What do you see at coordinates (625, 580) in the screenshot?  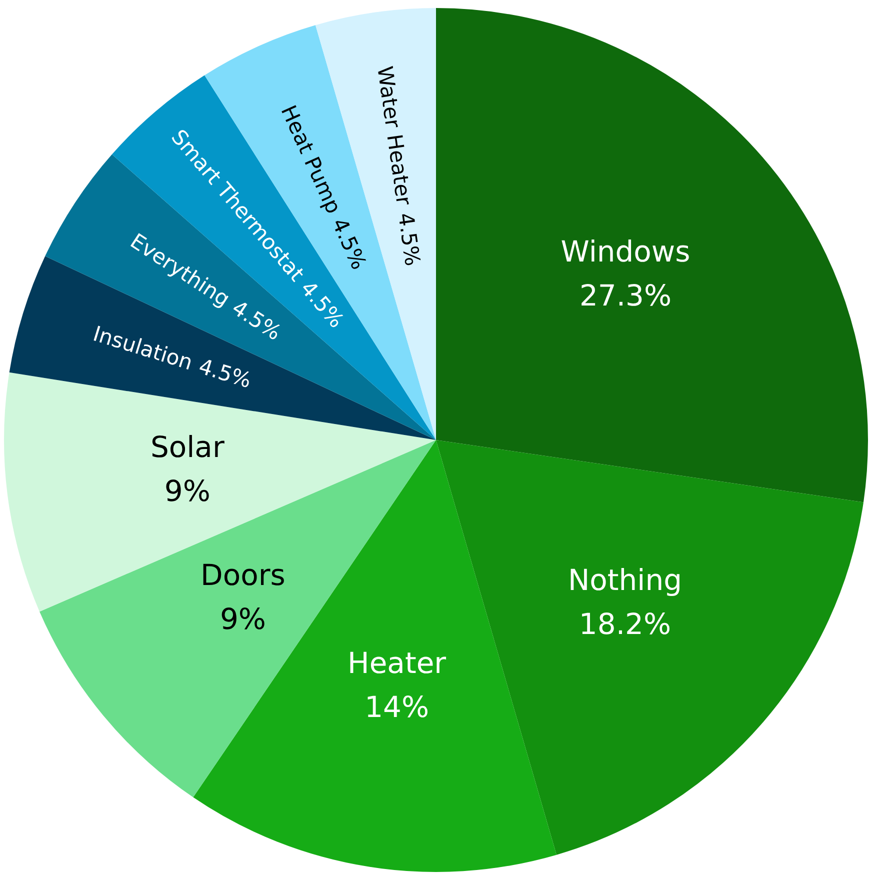 I see `slice-label: Nothing` at bounding box center [625, 580].